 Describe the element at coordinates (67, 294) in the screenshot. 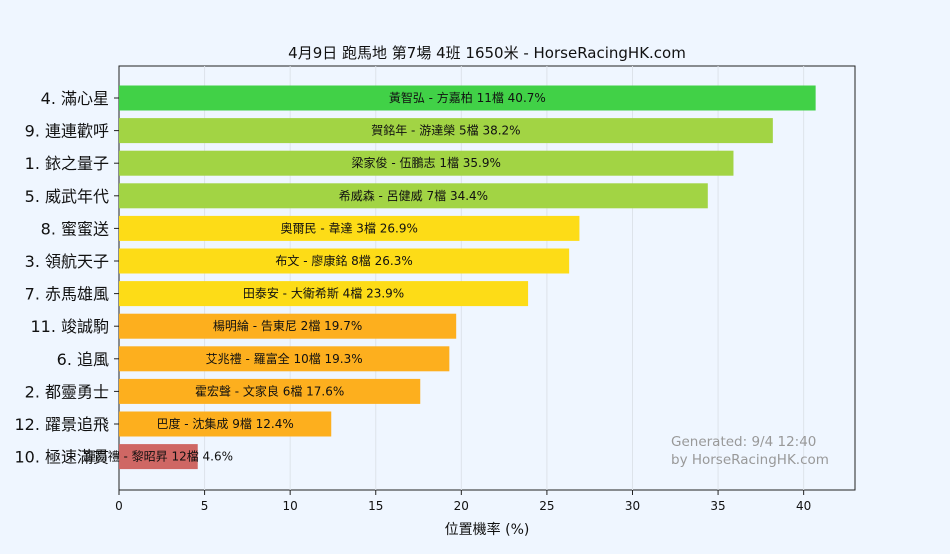

I see `y-tick-label-horse: 7. 赤馬雄風` at that location.